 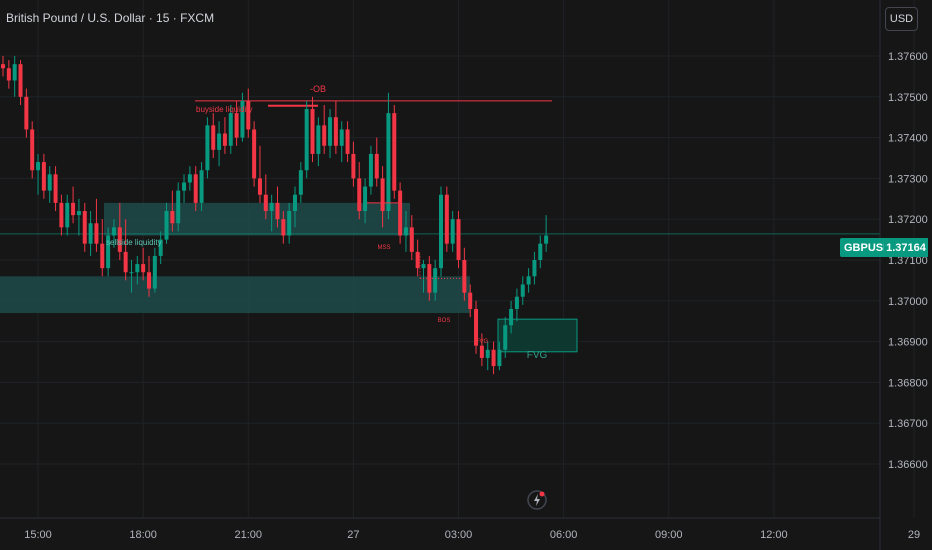 I want to click on ssl-label: sellside liquidity, so click(x=134, y=242).